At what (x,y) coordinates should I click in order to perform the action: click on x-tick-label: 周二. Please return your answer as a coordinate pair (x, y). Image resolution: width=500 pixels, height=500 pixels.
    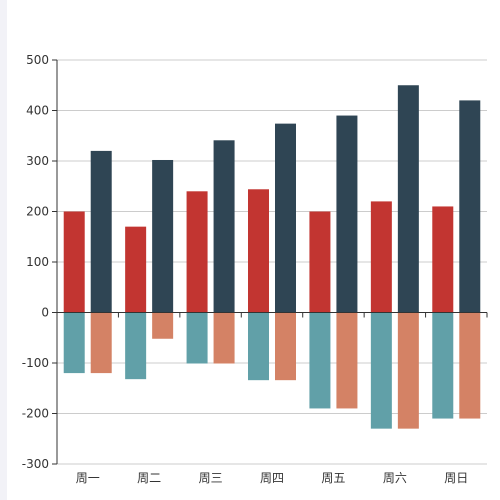
    Looking at the image, I should click on (149, 478).